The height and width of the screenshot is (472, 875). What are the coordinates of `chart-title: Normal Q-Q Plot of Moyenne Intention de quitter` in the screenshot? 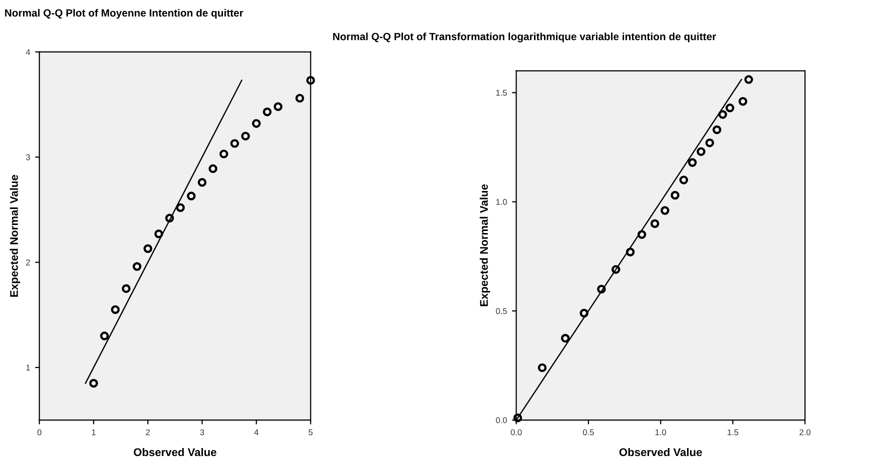 It's located at (124, 13).